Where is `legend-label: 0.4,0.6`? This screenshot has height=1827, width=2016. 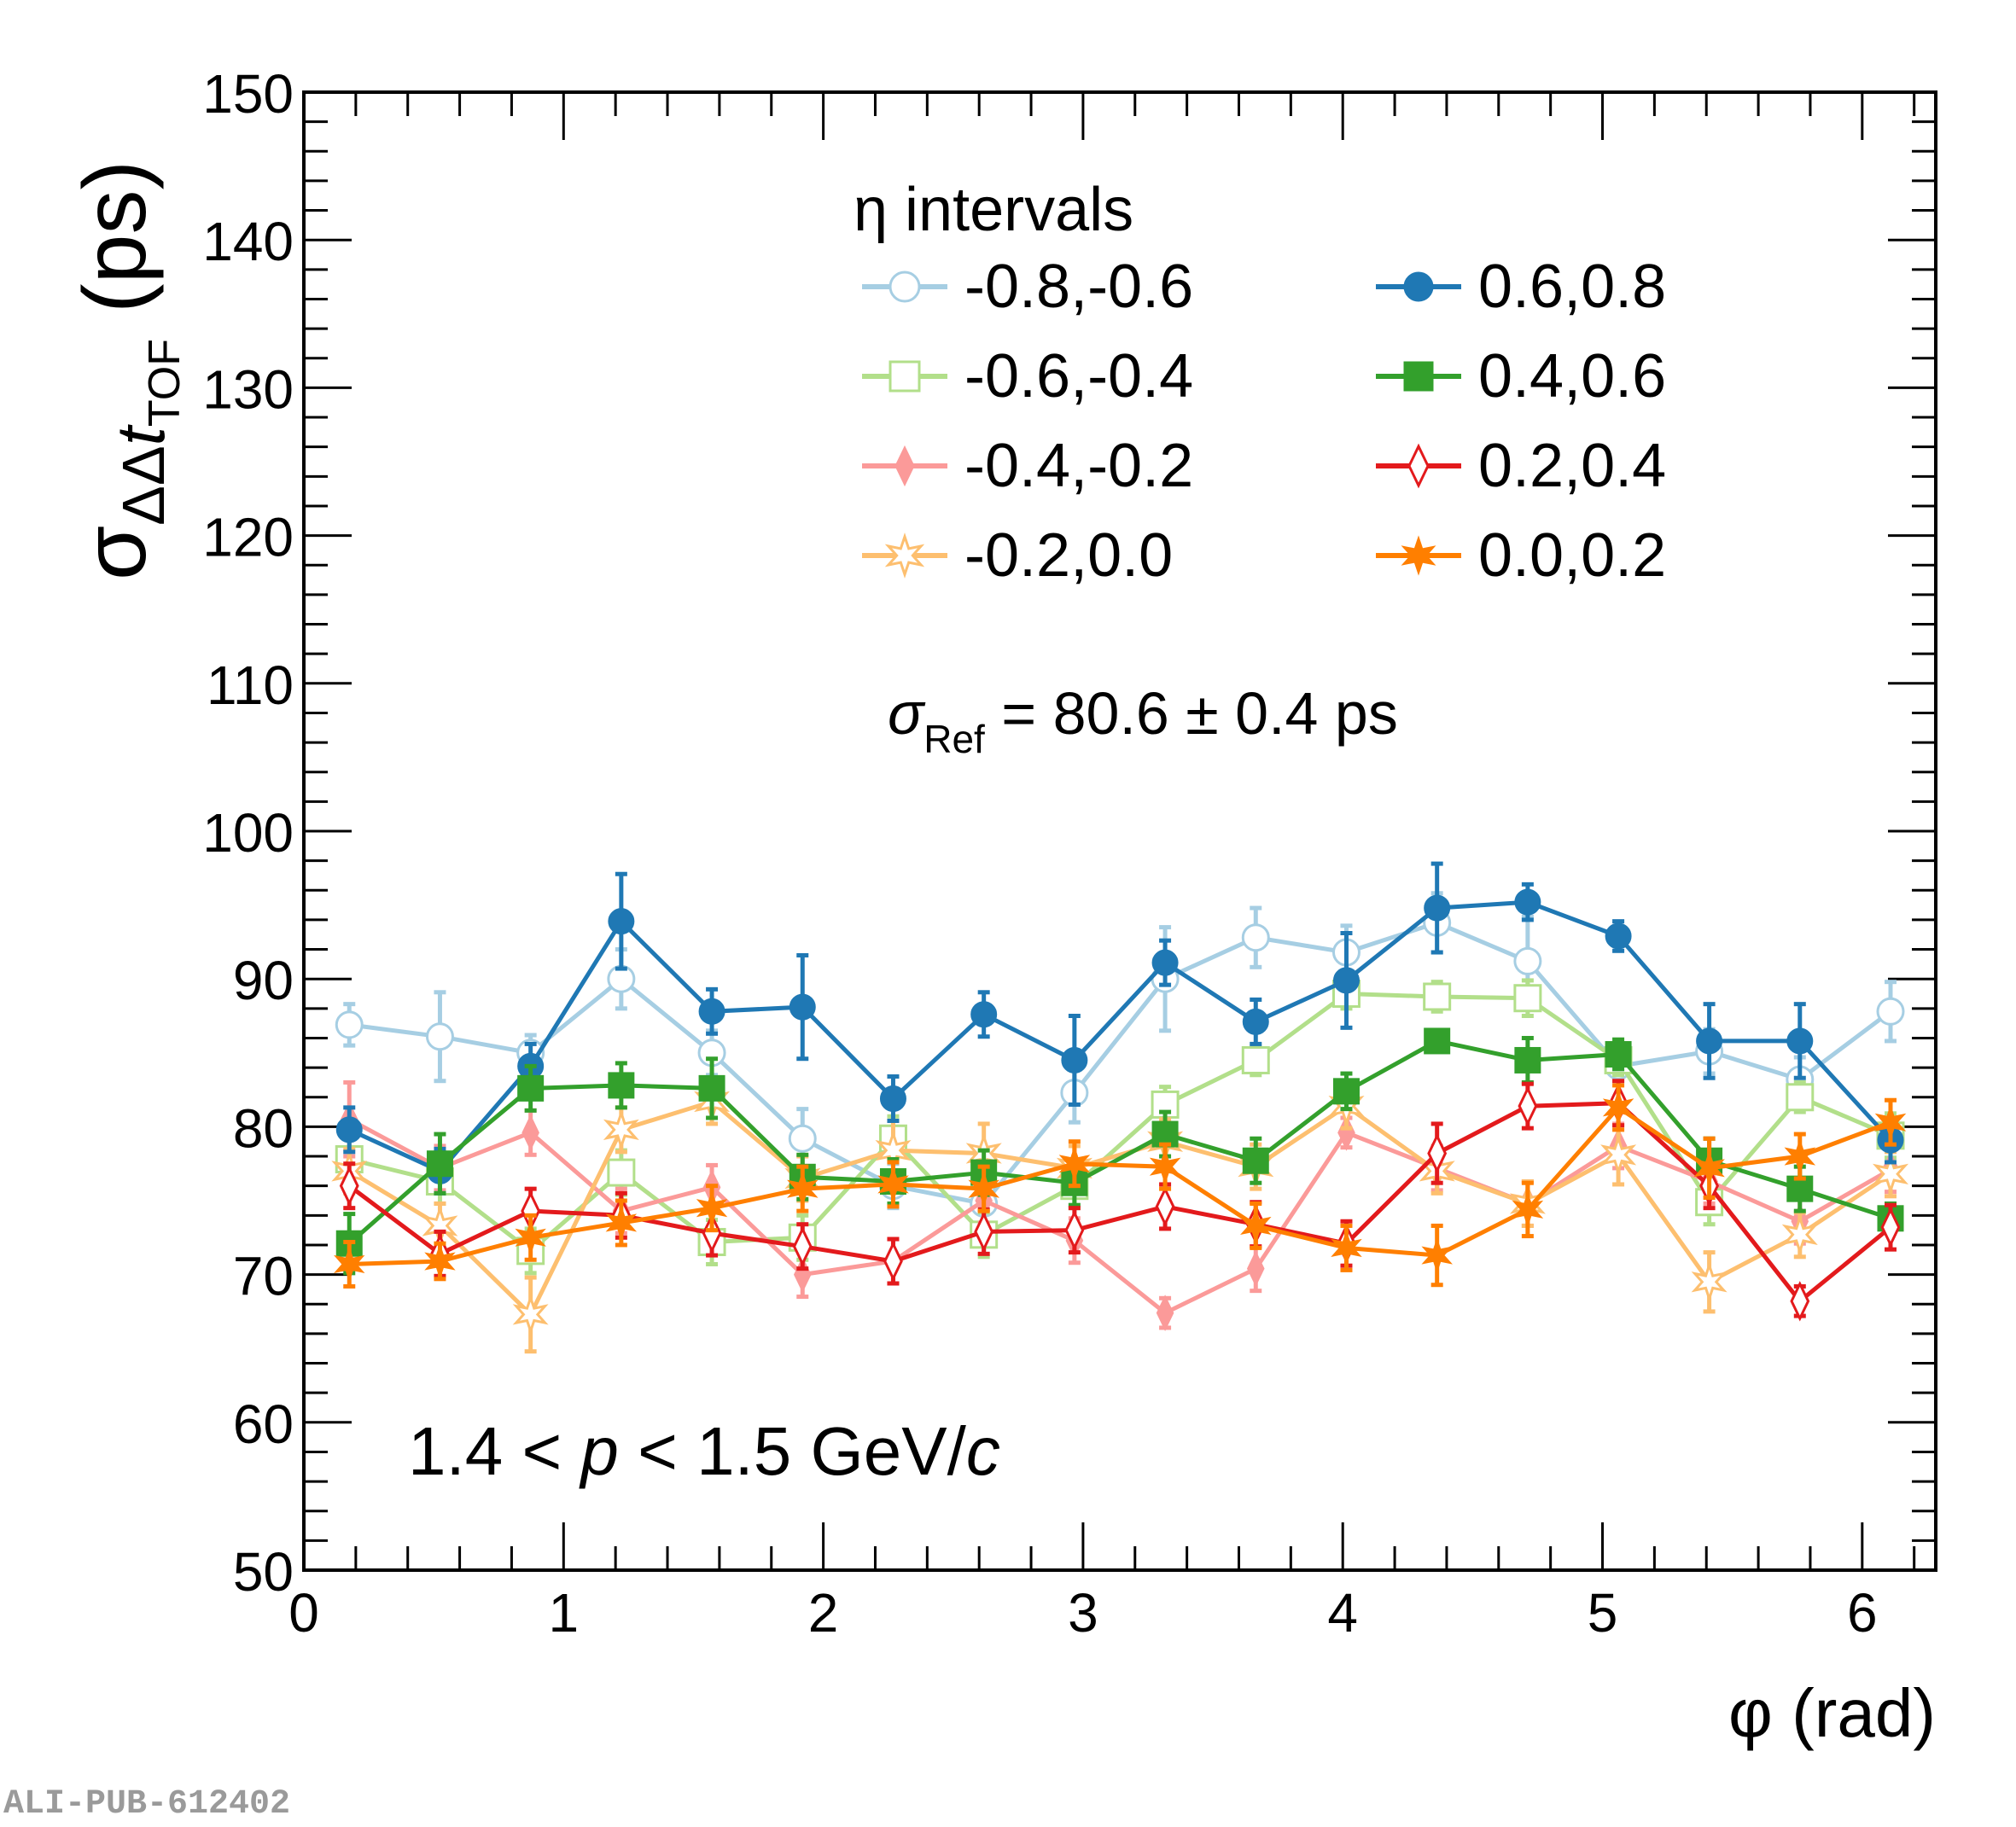
legend-label: 0.4,0.6 is located at coordinates (1572, 376).